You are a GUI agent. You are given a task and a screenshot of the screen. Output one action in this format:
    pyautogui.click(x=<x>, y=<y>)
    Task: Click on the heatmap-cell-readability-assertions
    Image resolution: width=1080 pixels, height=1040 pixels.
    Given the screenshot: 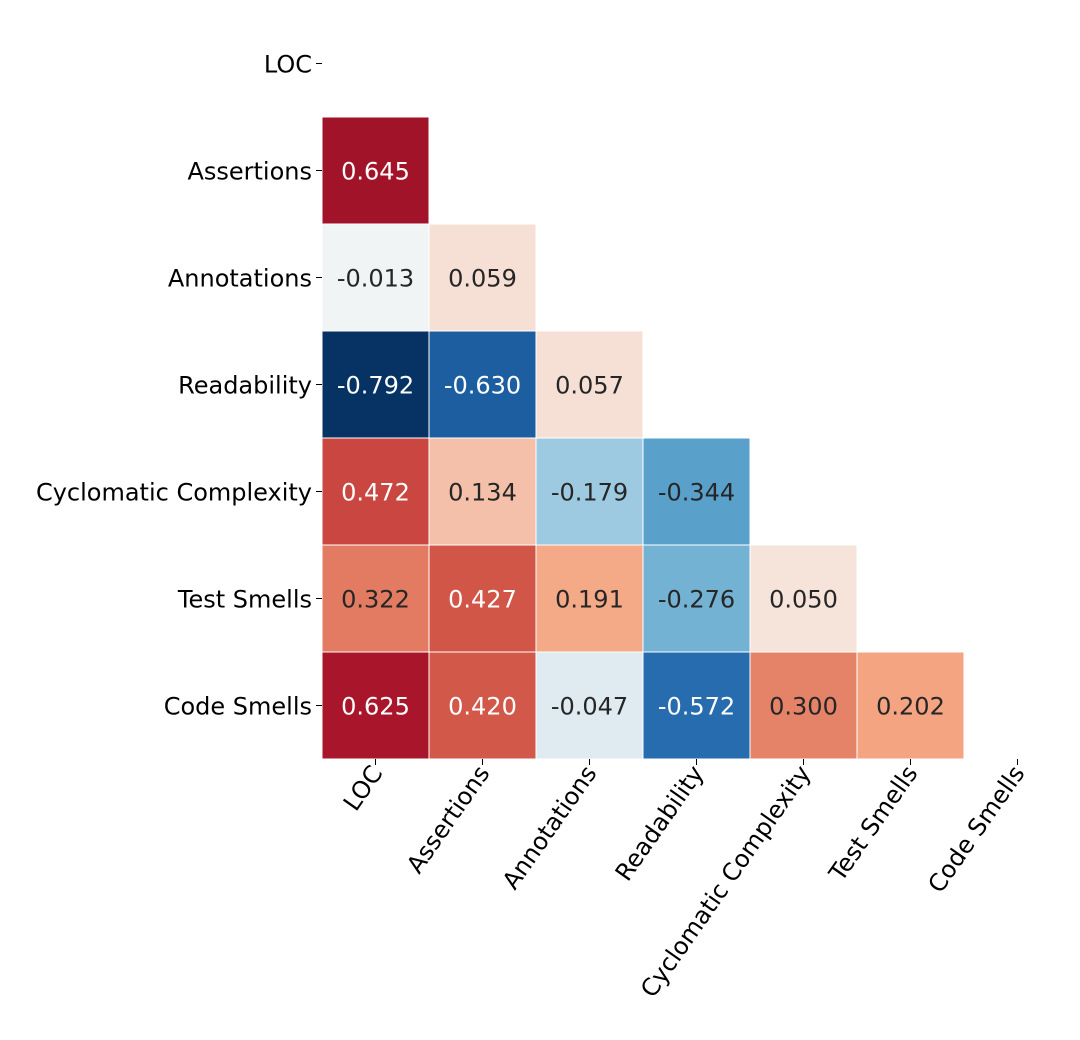 What is the action you would take?
    pyautogui.click(x=482, y=384)
    